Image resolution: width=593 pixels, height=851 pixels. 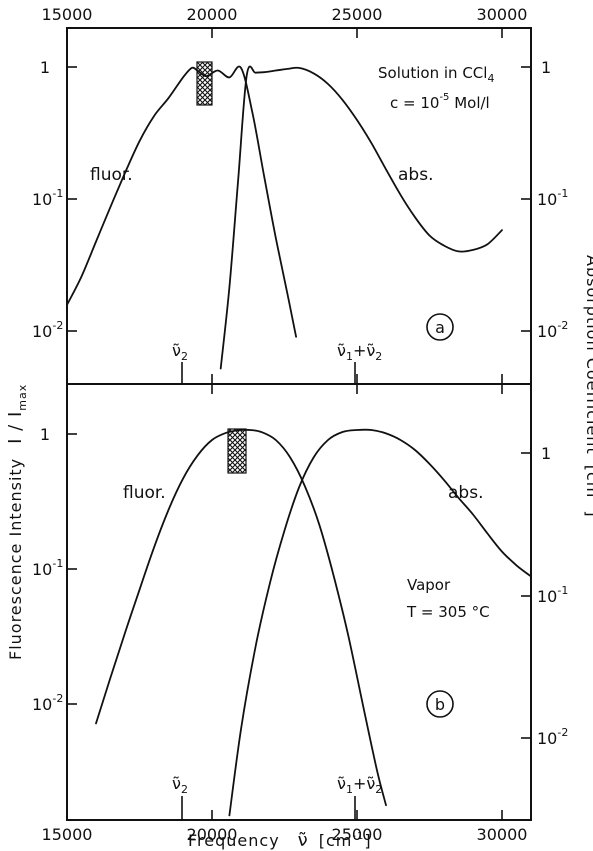 I want to click on panel-a-left-tick-label-1: 10⁻¹, so click(x=47, y=198).